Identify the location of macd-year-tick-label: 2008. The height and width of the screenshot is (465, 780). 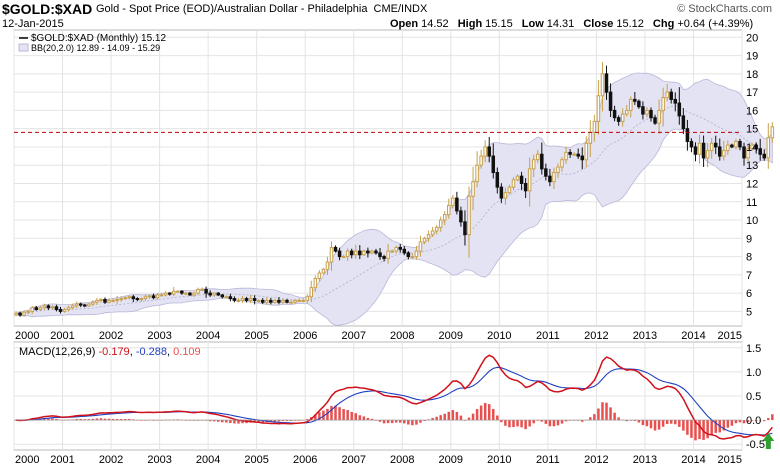
(402, 459).